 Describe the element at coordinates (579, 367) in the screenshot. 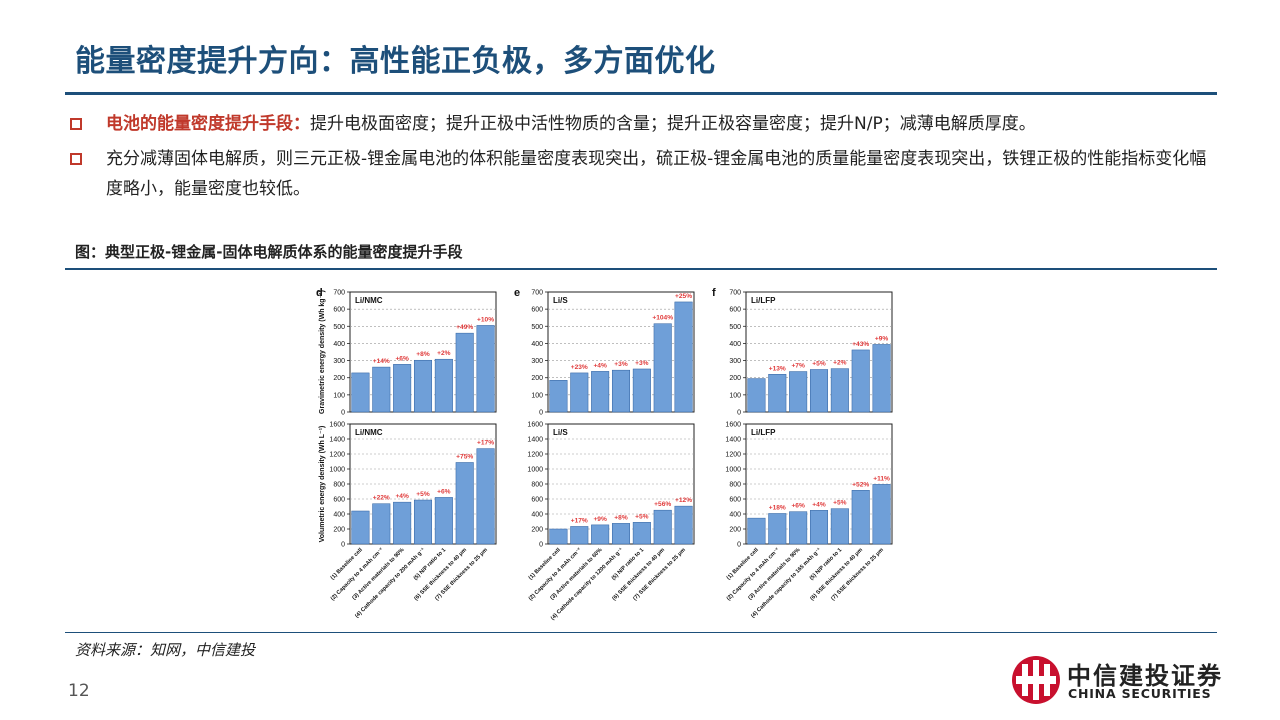

I see `bar-data-label: +23%` at that location.